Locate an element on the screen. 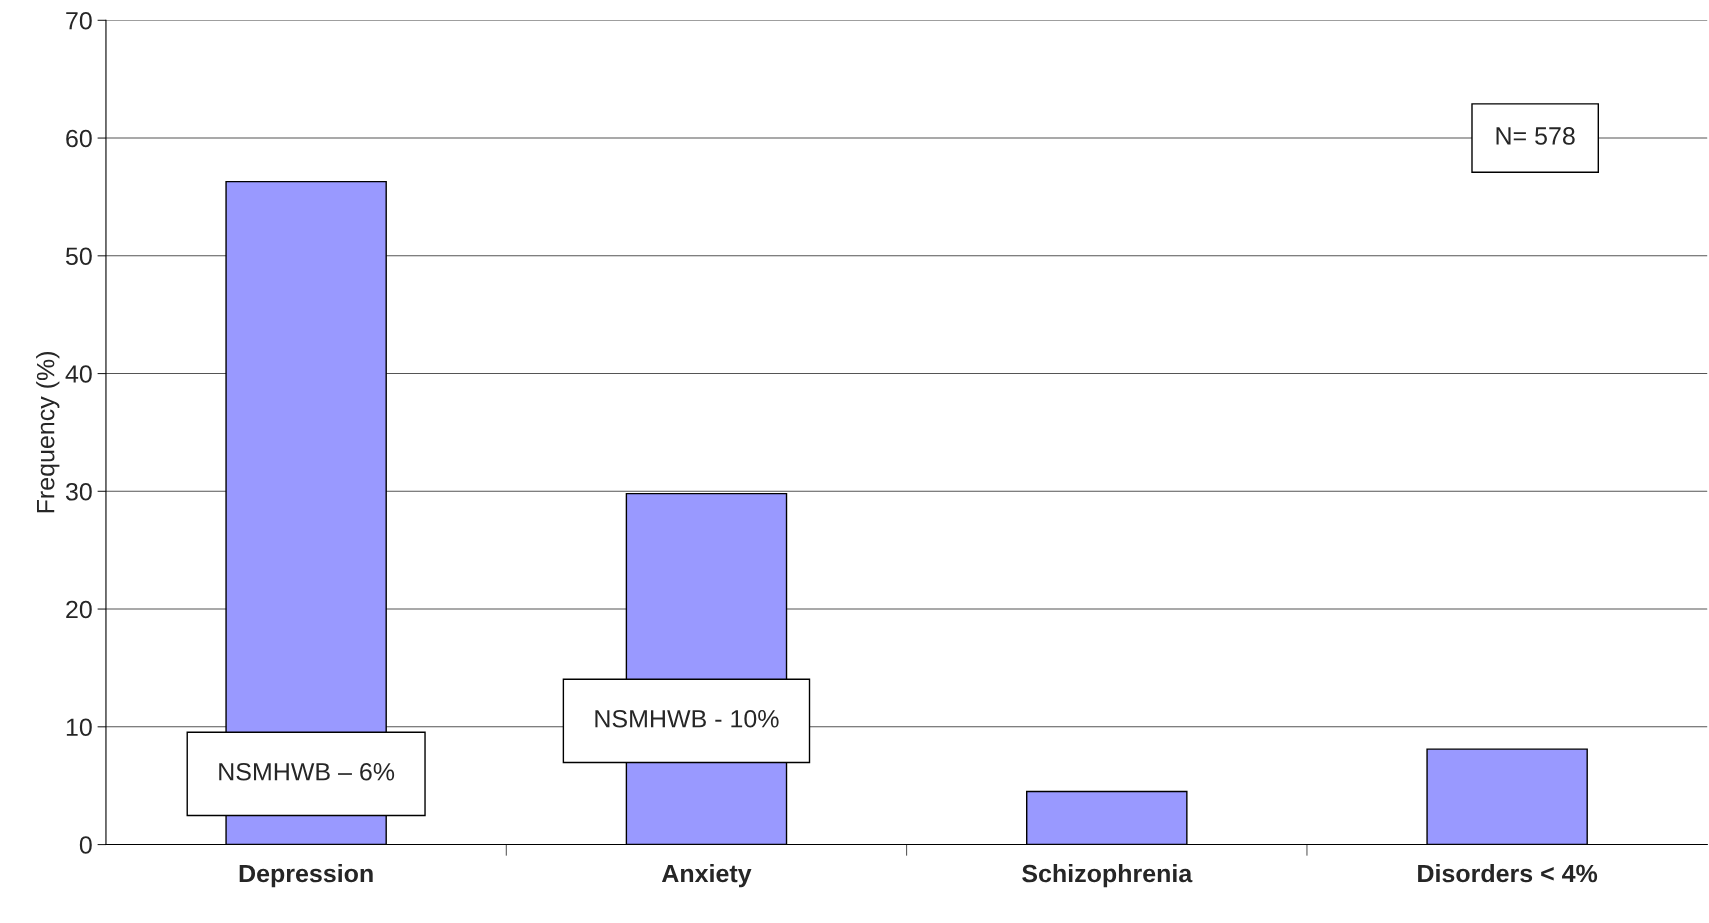 This screenshot has height=923, width=1709. annotation: N= 578 is located at coordinates (1535, 136).